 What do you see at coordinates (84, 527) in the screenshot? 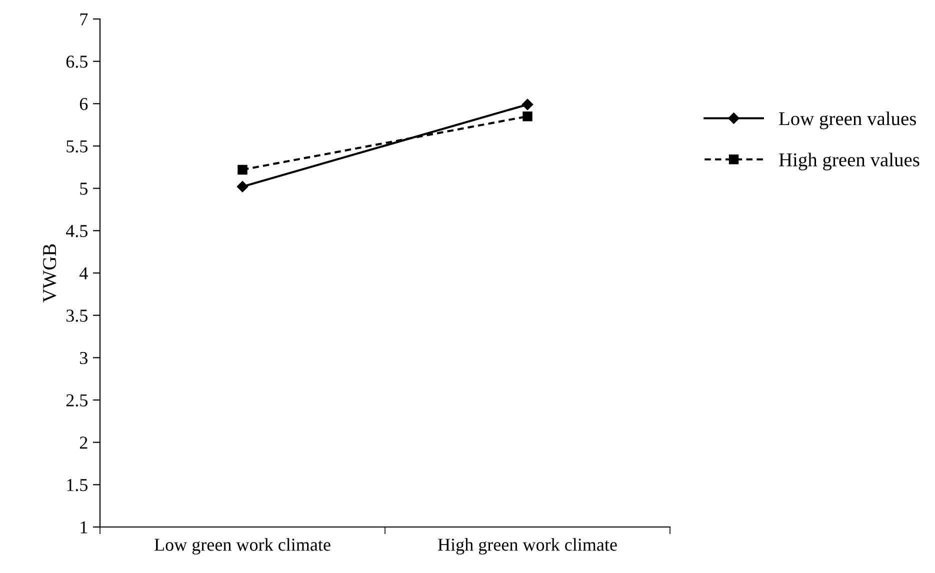
I see `y-tick-label: 1` at bounding box center [84, 527].